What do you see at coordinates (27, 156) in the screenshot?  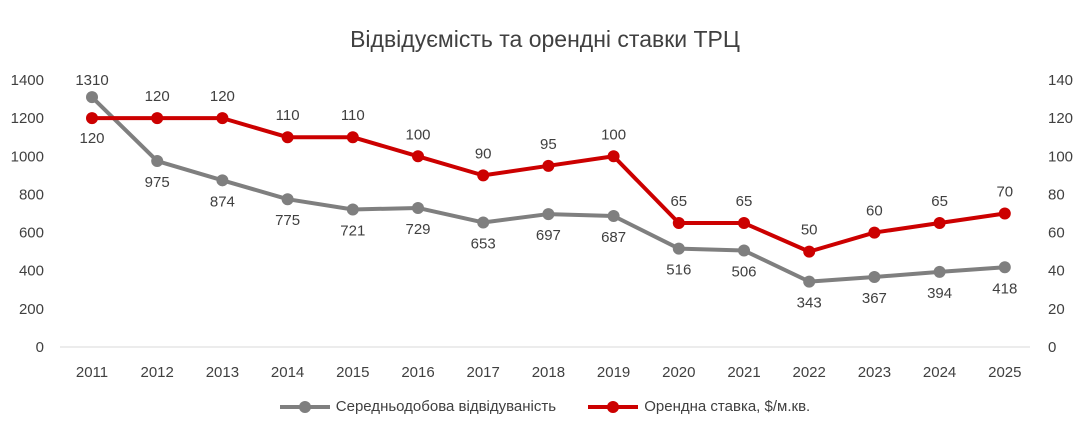 I see `y-left-tick-label: 1000` at bounding box center [27, 156].